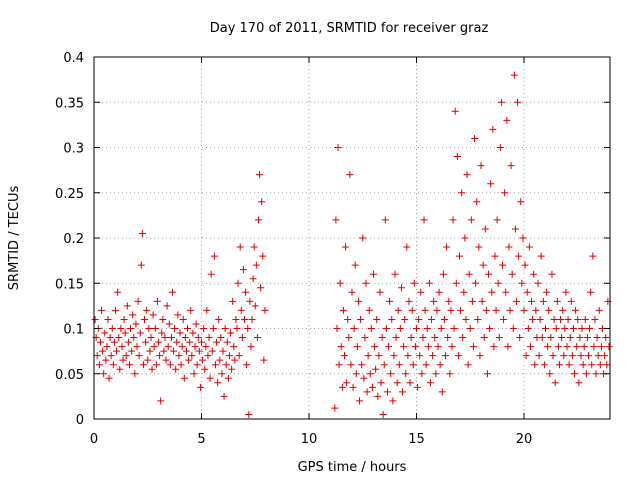 Image resolution: width=640 pixels, height=480 pixels. I want to click on x-axis-label: GPS time / hours, so click(352, 467).